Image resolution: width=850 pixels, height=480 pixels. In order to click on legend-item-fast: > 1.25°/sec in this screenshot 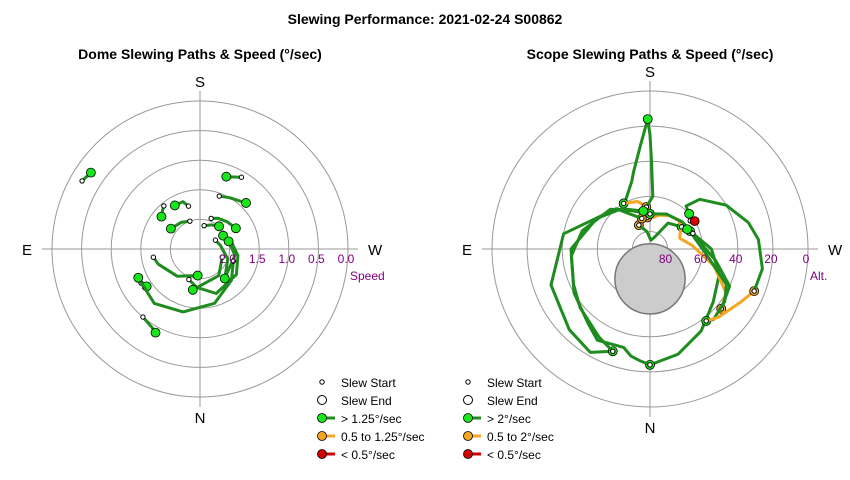, I will do `click(359, 419)`.